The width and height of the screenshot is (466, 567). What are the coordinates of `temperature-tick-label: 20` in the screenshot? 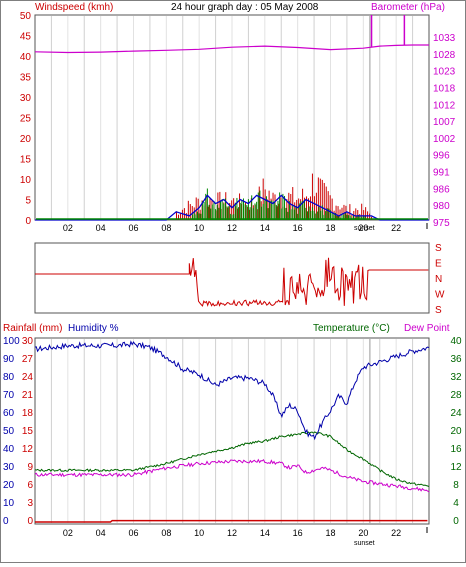 It's located at (456, 431).